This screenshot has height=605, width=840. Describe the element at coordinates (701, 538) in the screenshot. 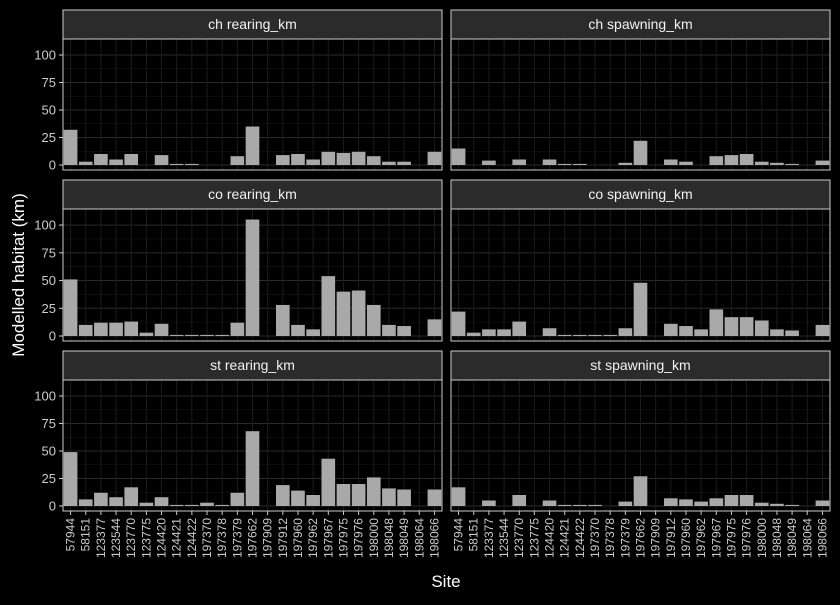

I see `x-tick-label: 197962` at that location.